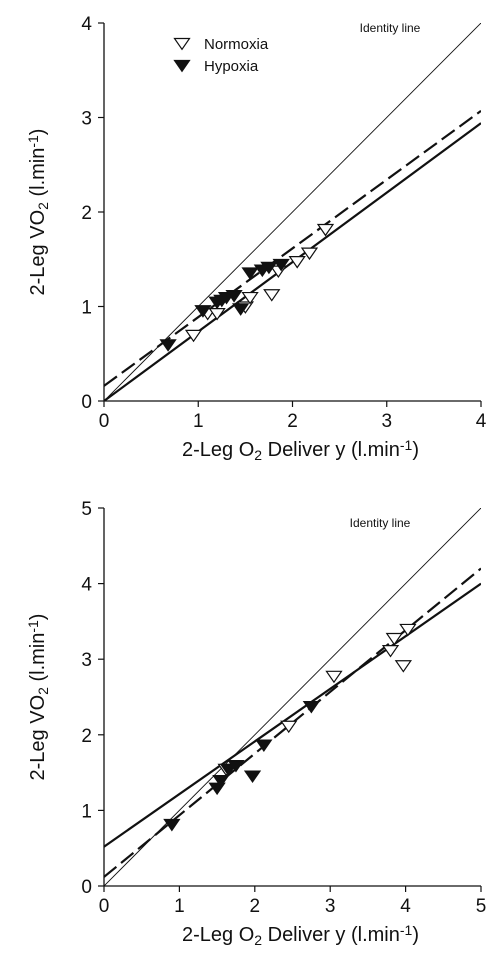 This screenshot has width=491, height=965. What do you see at coordinates (481, 906) in the screenshot?
I see `x-tick-label: 5` at bounding box center [481, 906].